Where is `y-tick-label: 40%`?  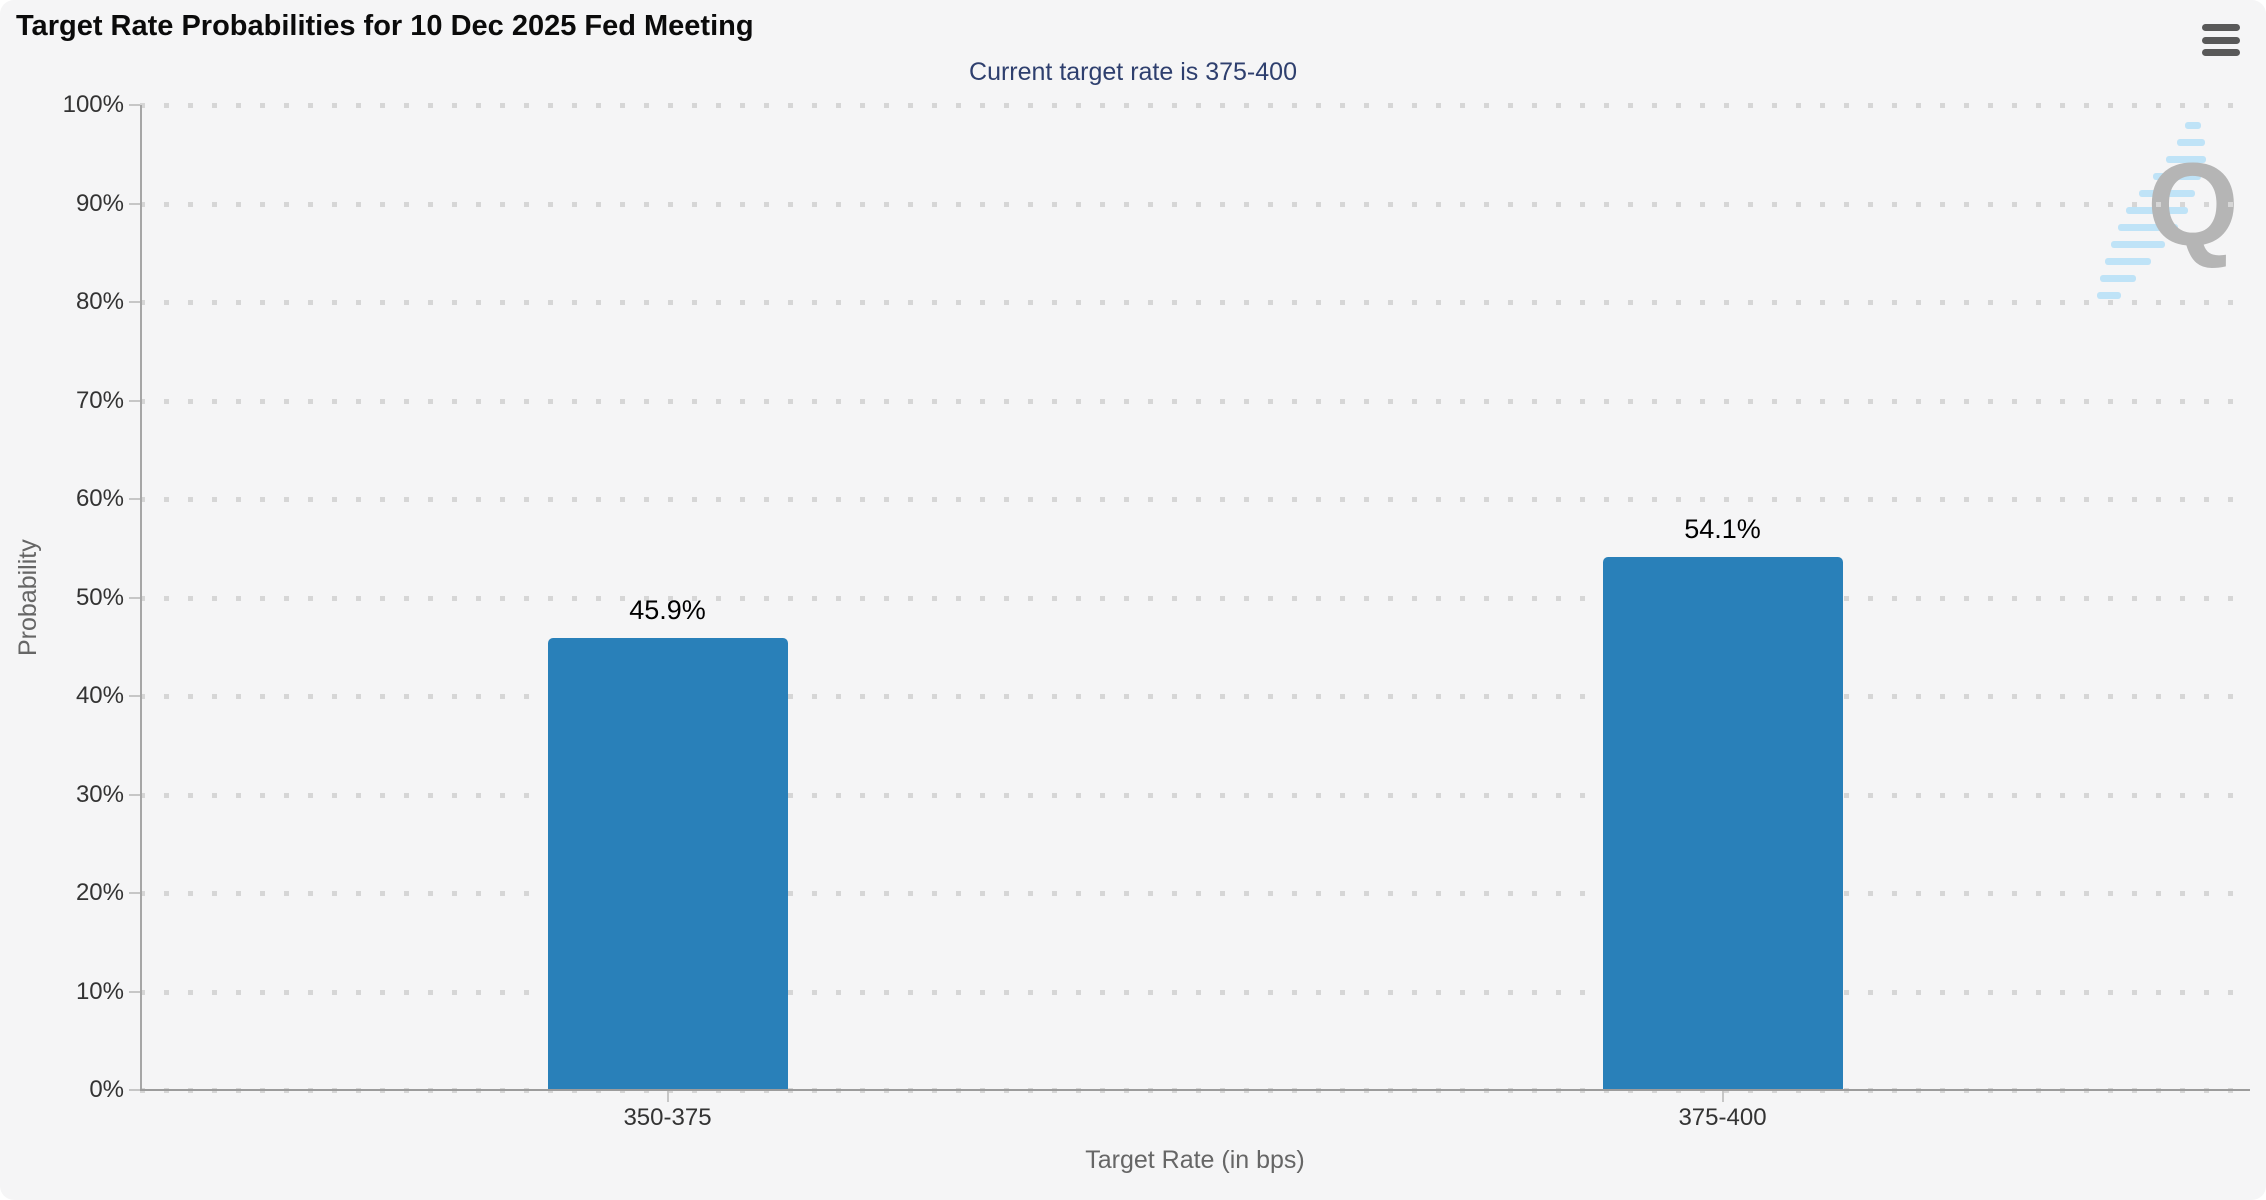
y-tick-label: 40% is located at coordinates (99, 695).